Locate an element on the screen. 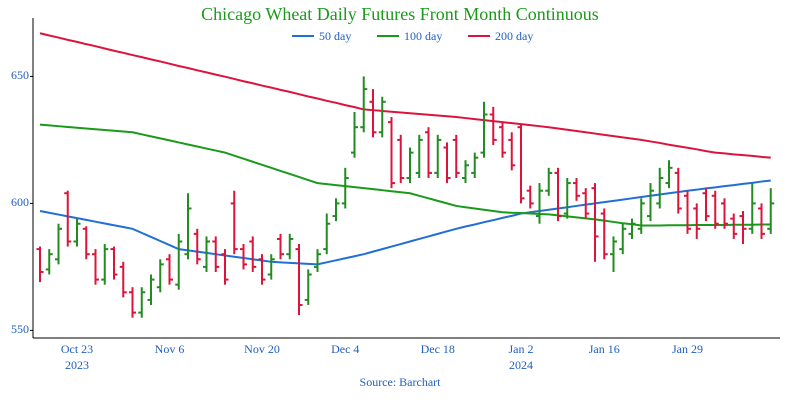 Image resolution: width=800 pixels, height=400 pixels. x-tick-label: Dec 18 is located at coordinates (438, 349).